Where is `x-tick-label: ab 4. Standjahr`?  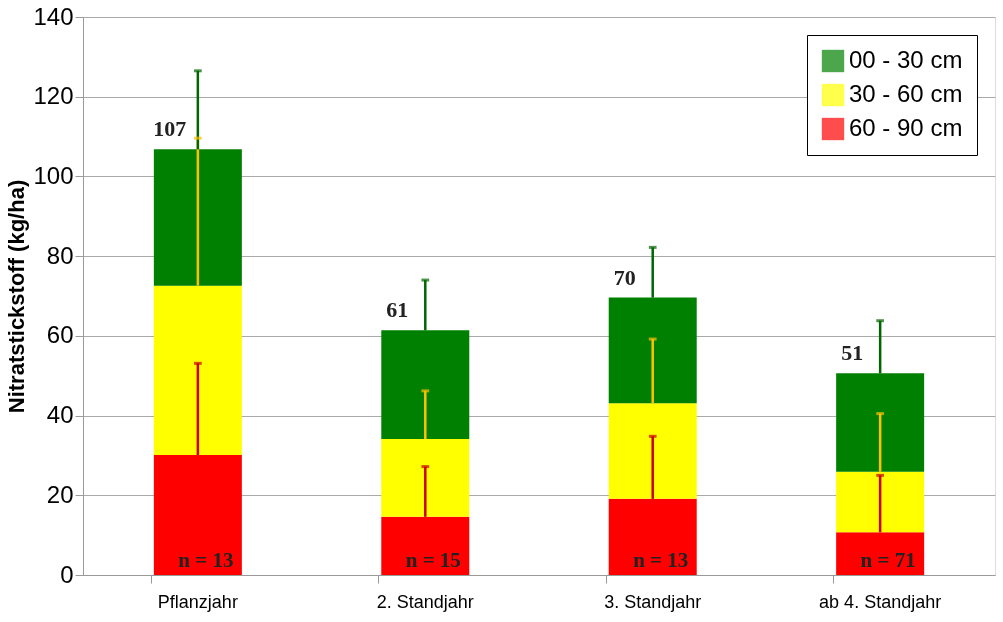 x-tick-label: ab 4. Standjahr is located at coordinates (880, 601).